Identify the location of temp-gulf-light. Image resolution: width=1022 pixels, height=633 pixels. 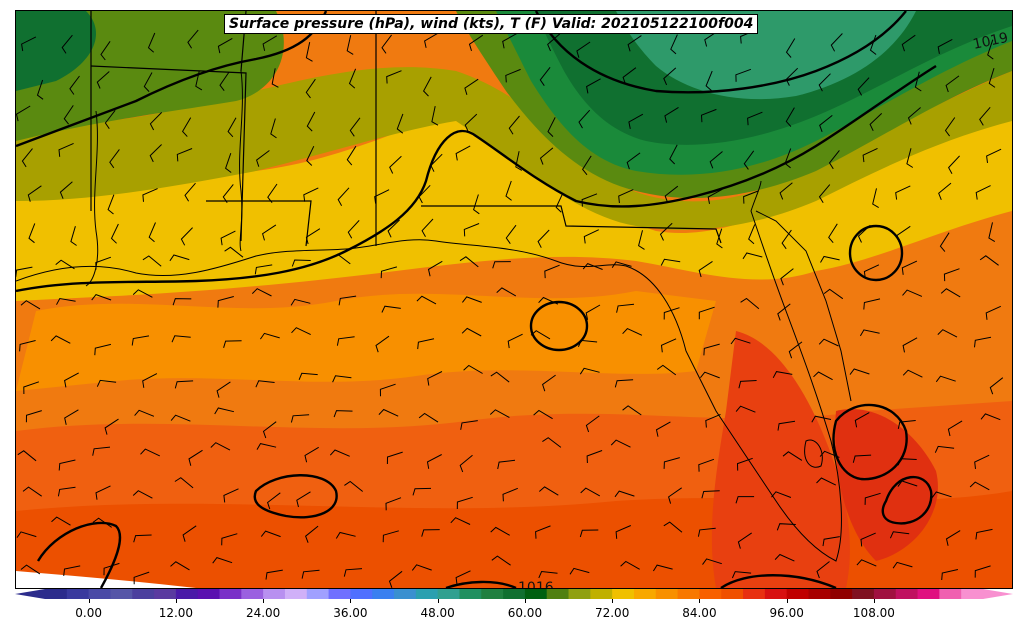
(366, 341).